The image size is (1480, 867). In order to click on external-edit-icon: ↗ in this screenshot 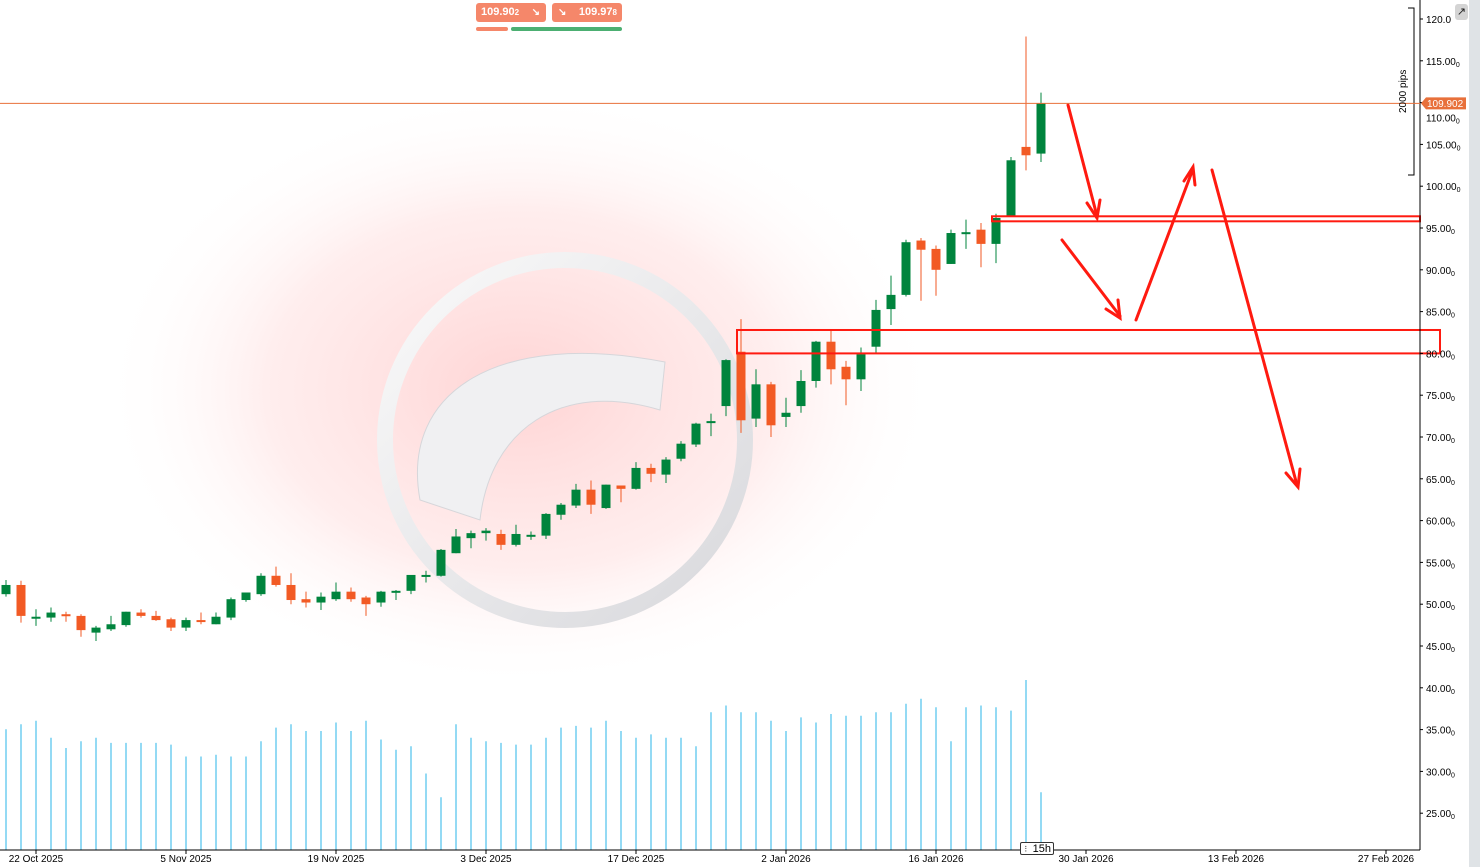, I will do `click(1461, 12)`.